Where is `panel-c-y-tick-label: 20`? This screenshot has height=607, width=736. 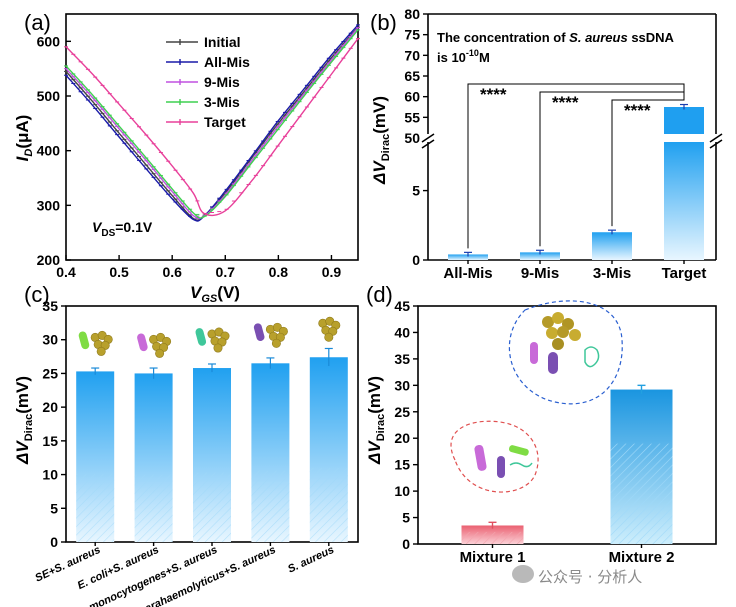
panel-c-y-tick-label: 20 is located at coordinates (50, 407).